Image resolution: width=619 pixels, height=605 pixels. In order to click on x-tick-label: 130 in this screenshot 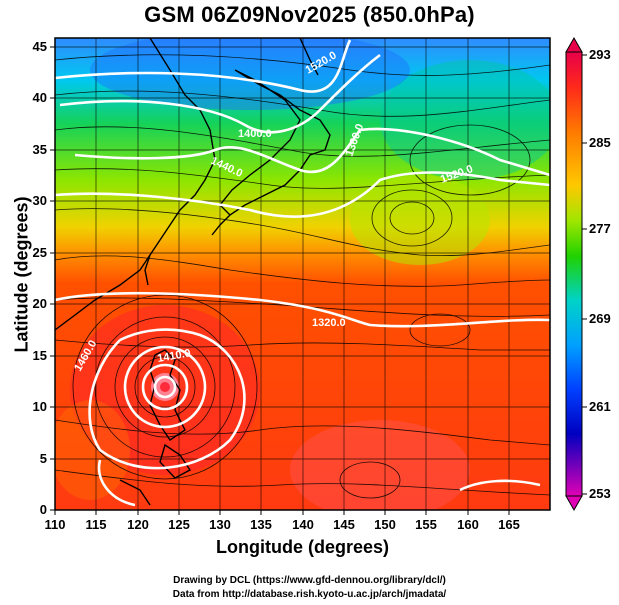, I will do `click(220, 524)`.